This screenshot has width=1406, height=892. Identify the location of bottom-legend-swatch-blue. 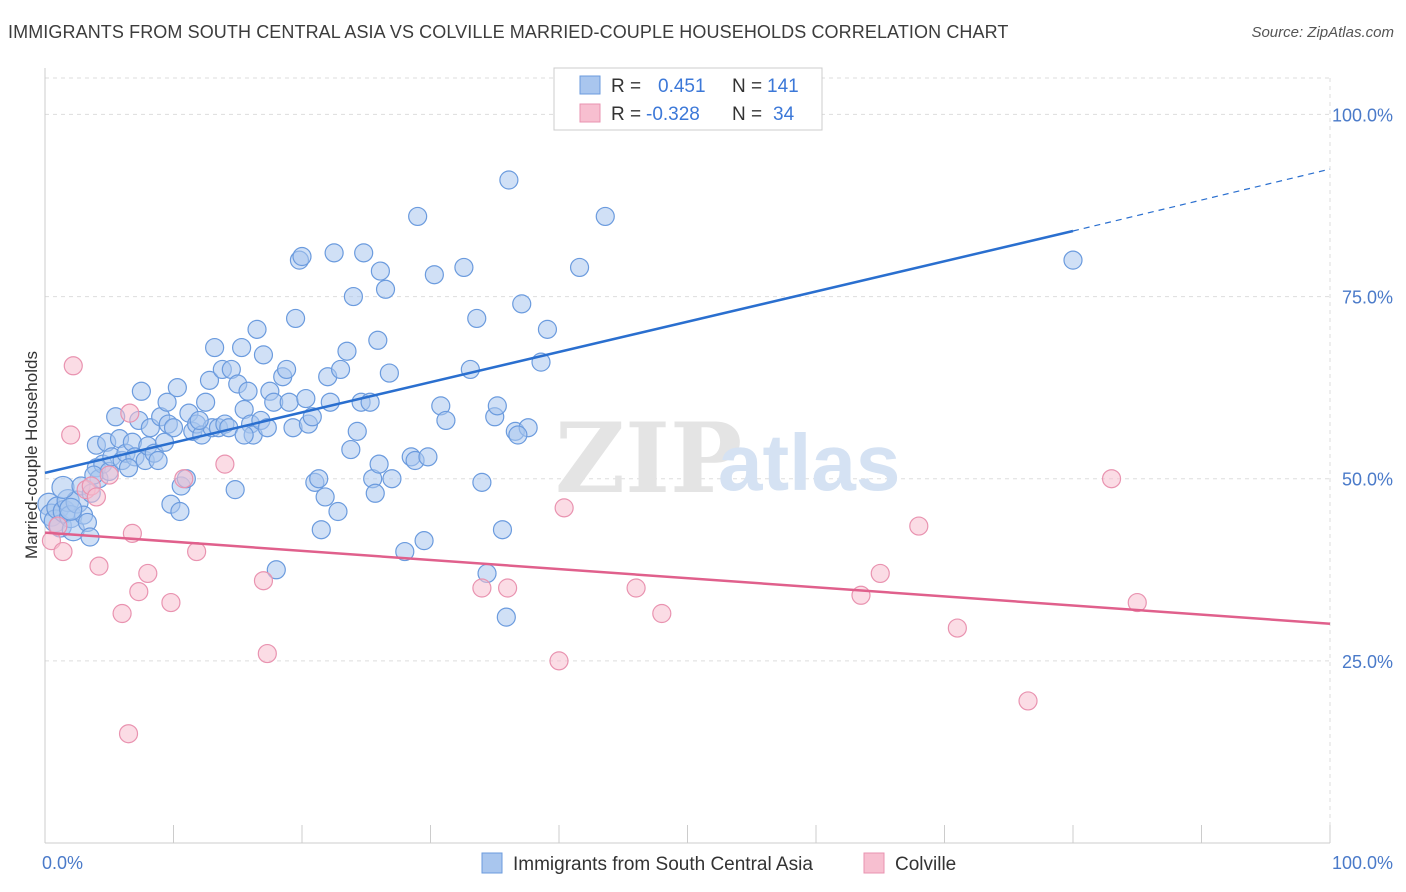
(492, 863).